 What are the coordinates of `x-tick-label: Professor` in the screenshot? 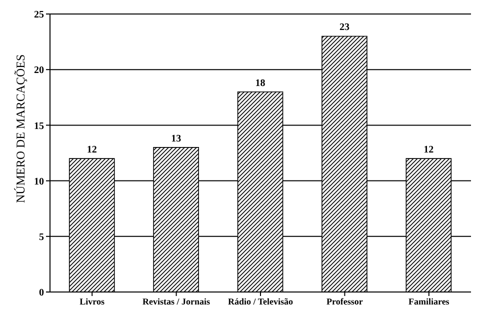 It's located at (344, 301).